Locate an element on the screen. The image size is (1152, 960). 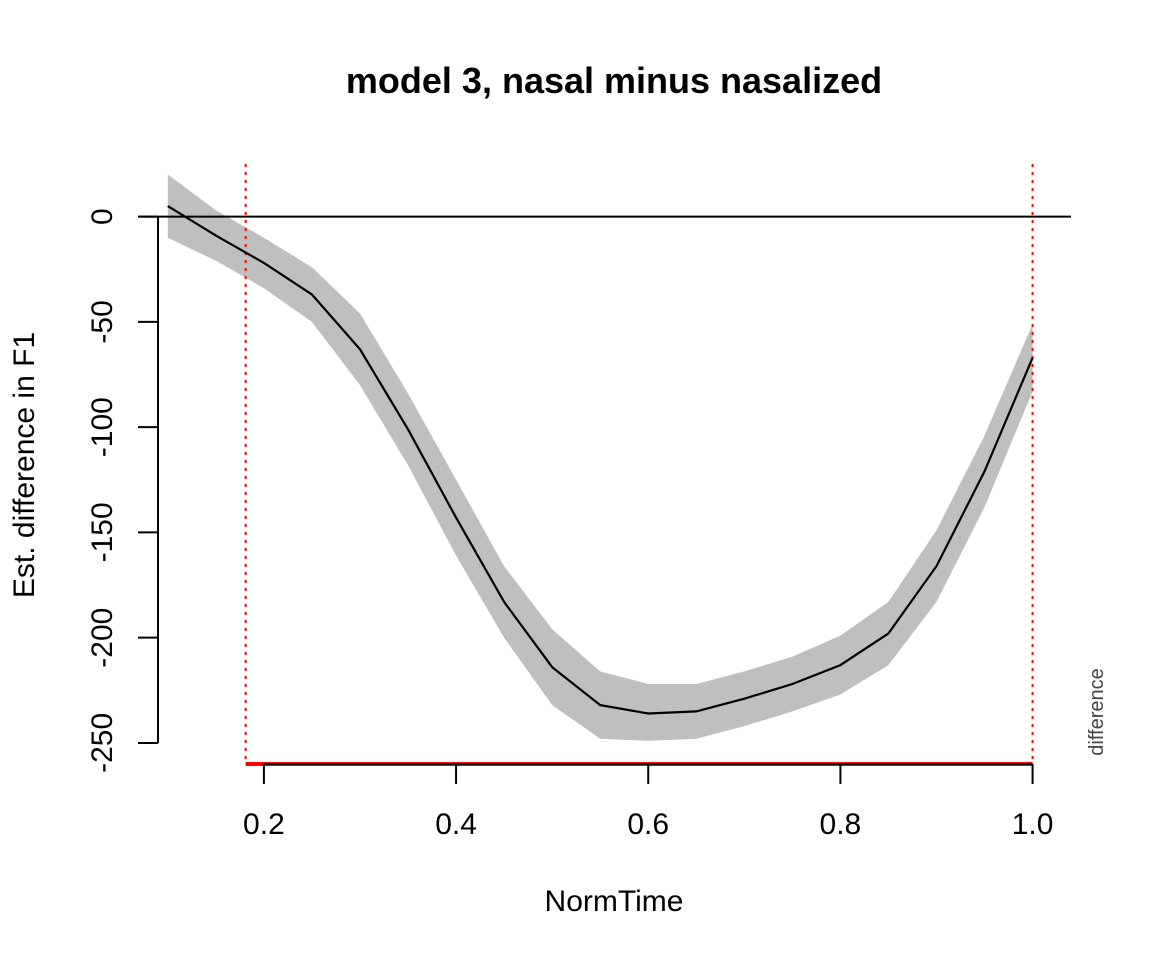
y-tick-label: -250 is located at coordinates (102, 743).